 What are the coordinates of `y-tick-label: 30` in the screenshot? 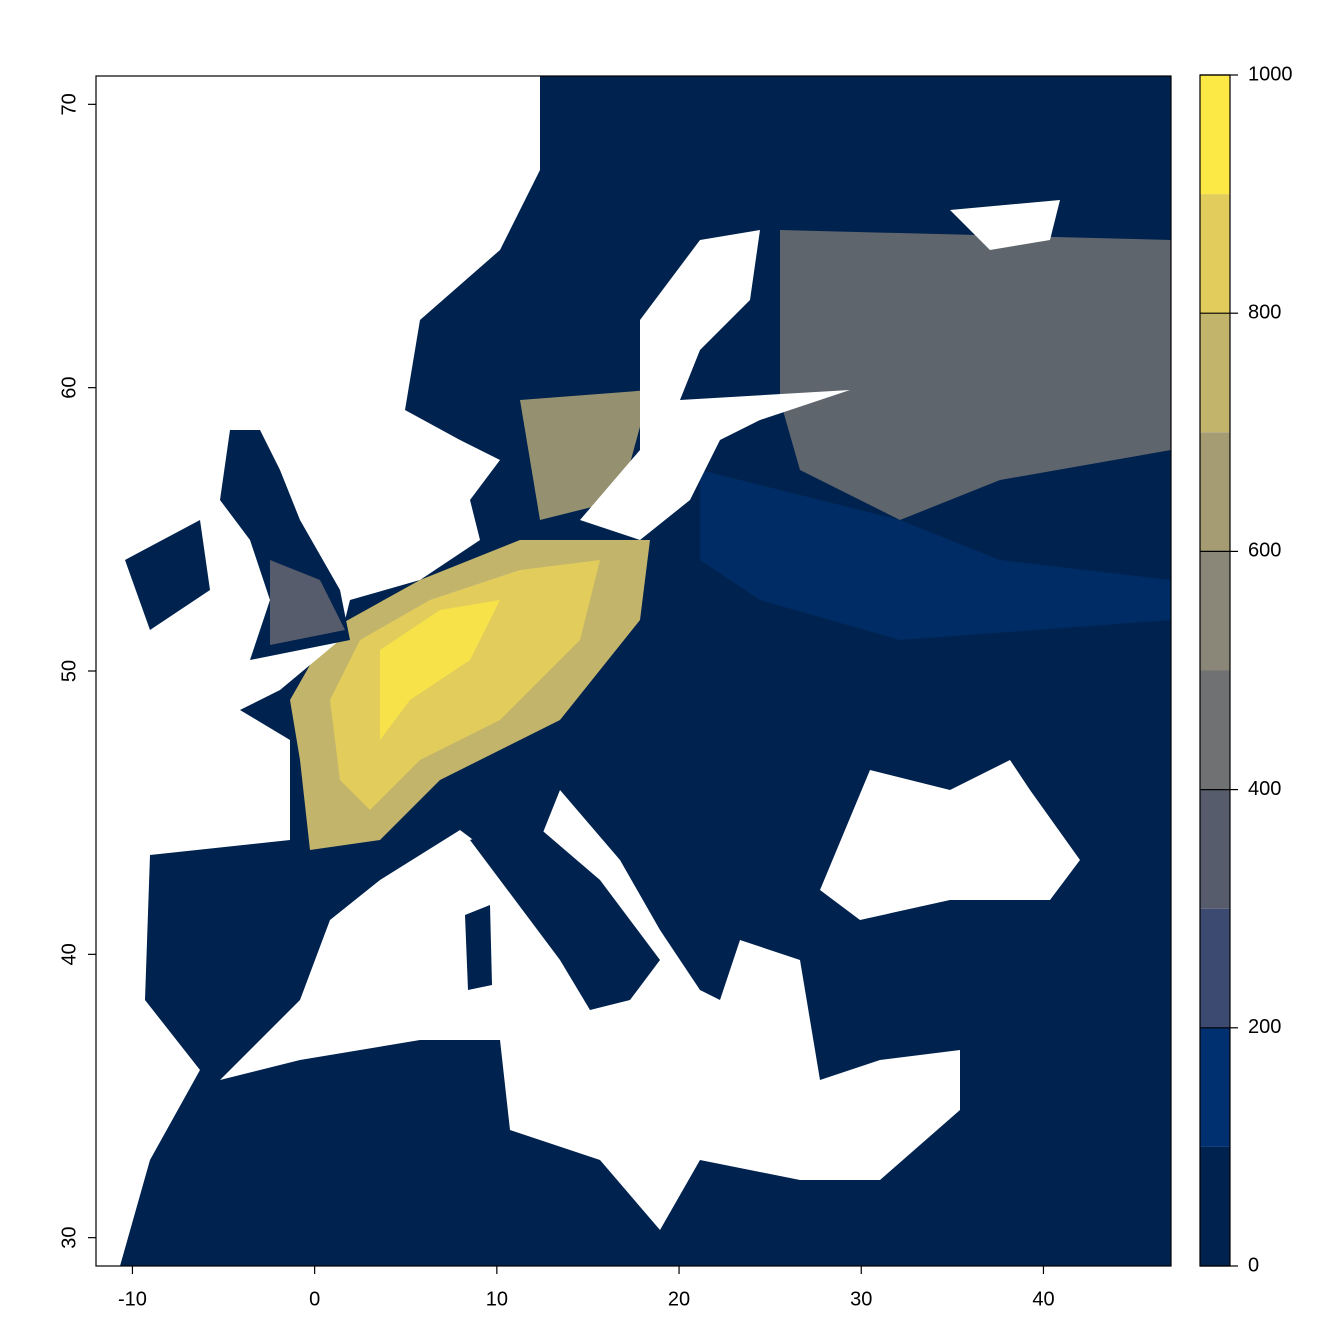 It's located at (69, 1238).